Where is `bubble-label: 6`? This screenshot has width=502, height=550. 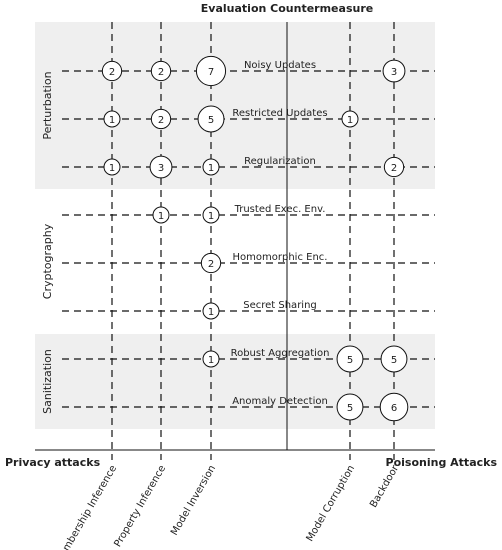 bubble-label: 6 is located at coordinates (394, 408).